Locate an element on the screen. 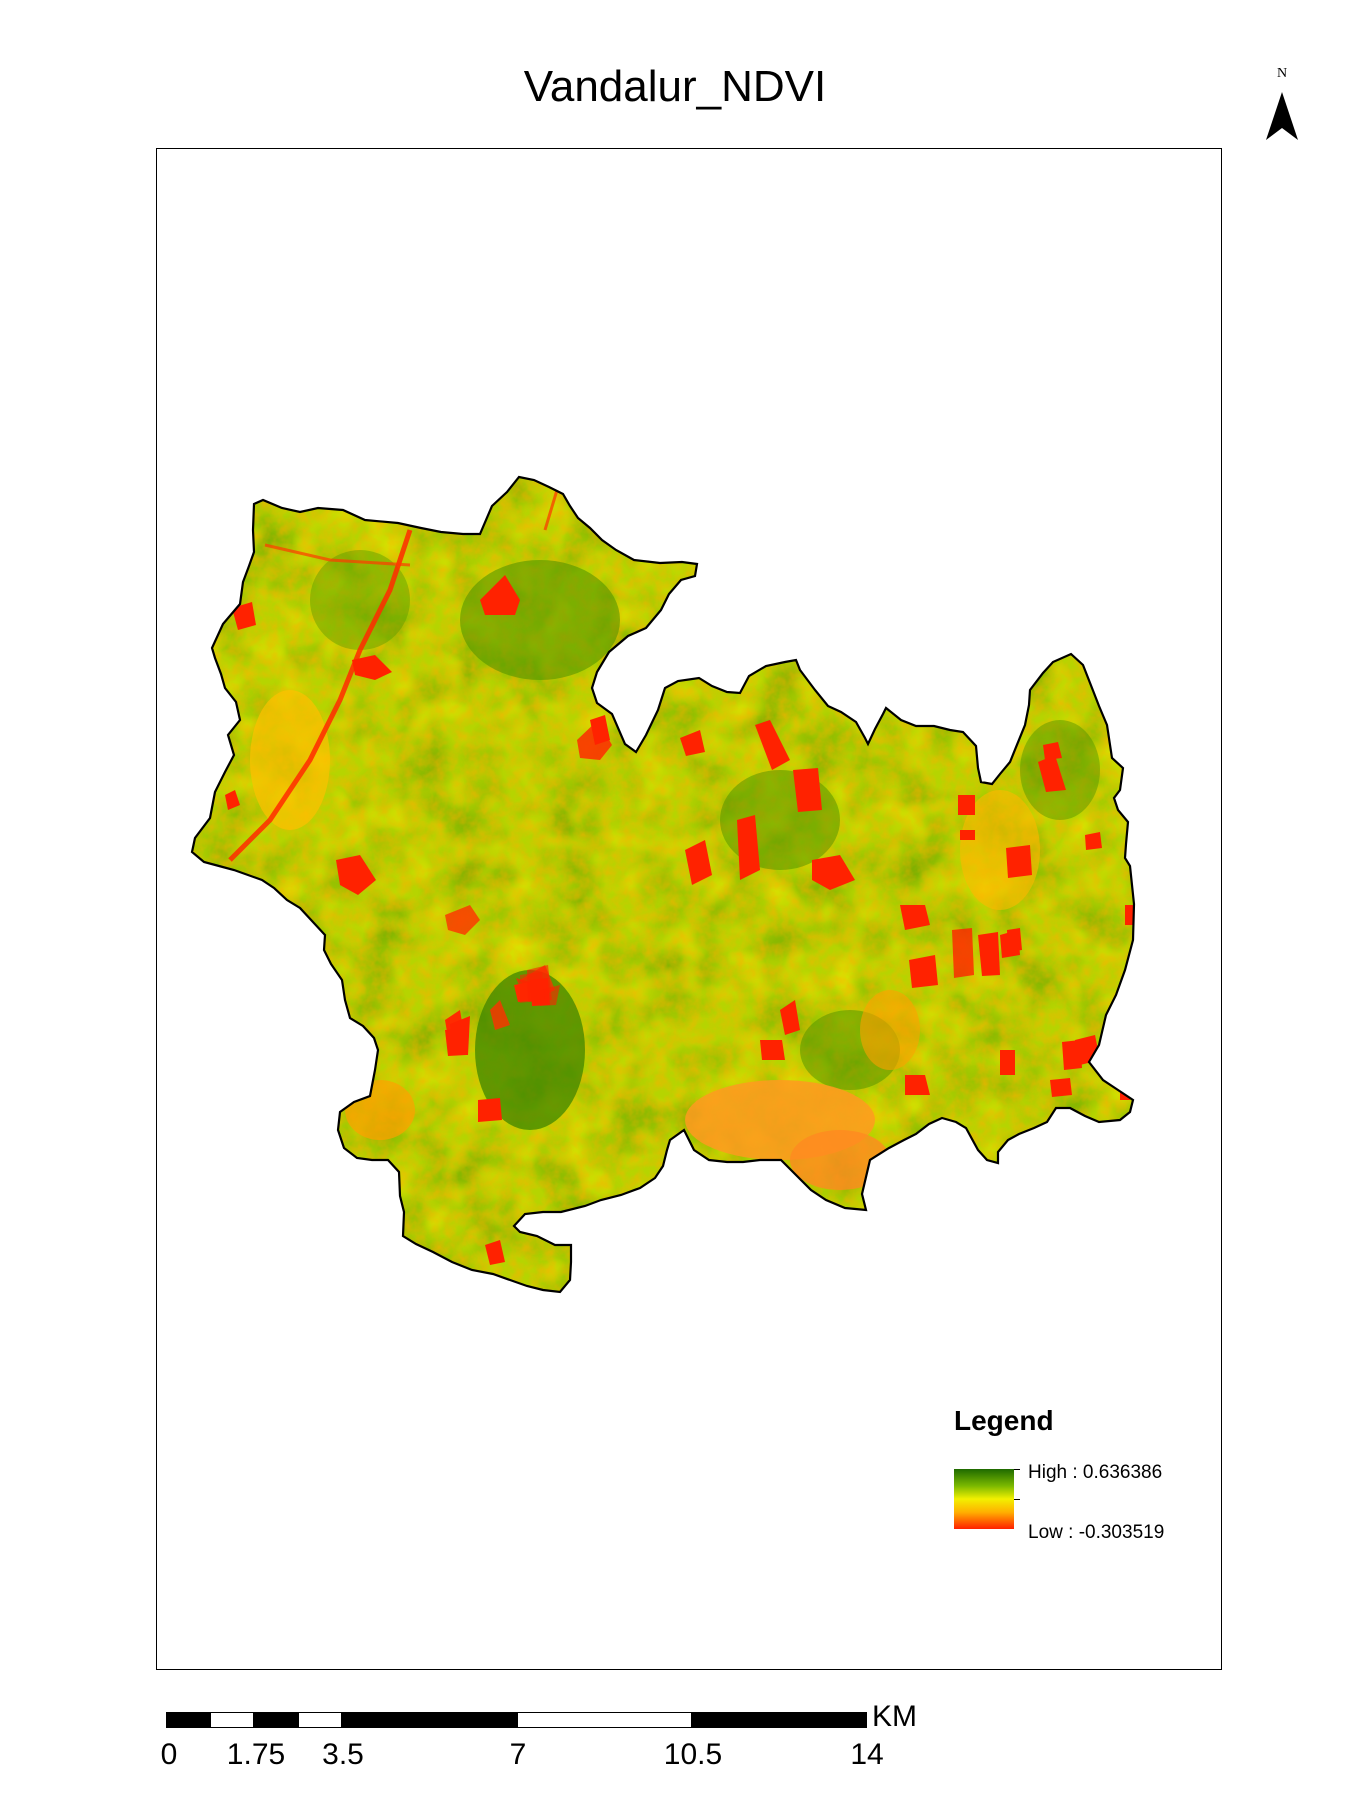 Image resolution: width=1350 pixels, height=1800 pixels. legend-color-ramp is located at coordinates (984, 1499).